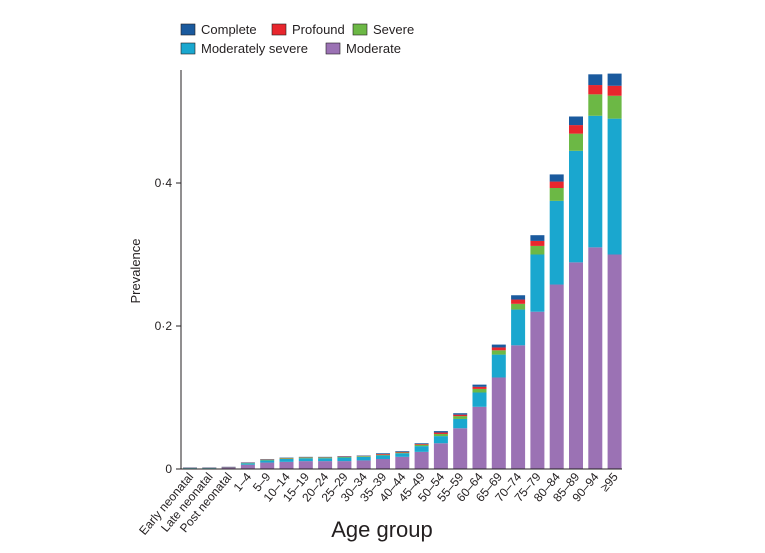 Image resolution: width=765 pixels, height=553 pixels. What do you see at coordinates (254, 48) in the screenshot?
I see `legend-label: Moderately severe` at bounding box center [254, 48].